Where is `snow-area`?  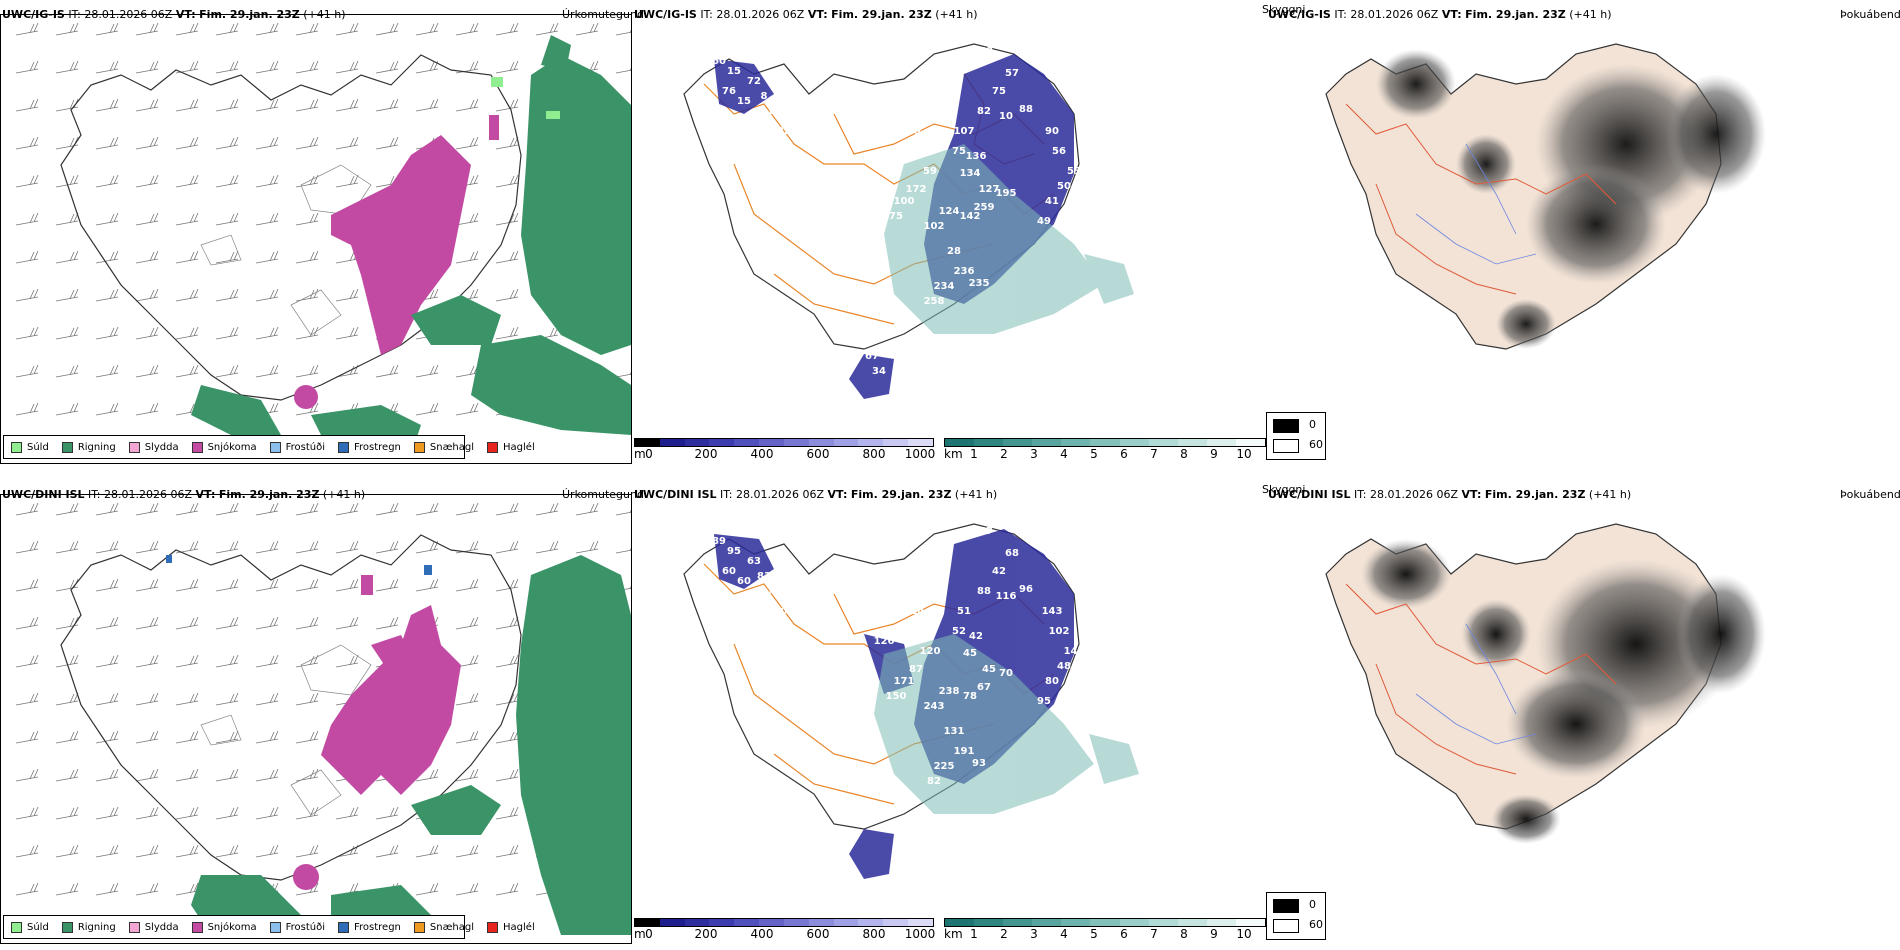
snow-area is located at coordinates (377, 732).